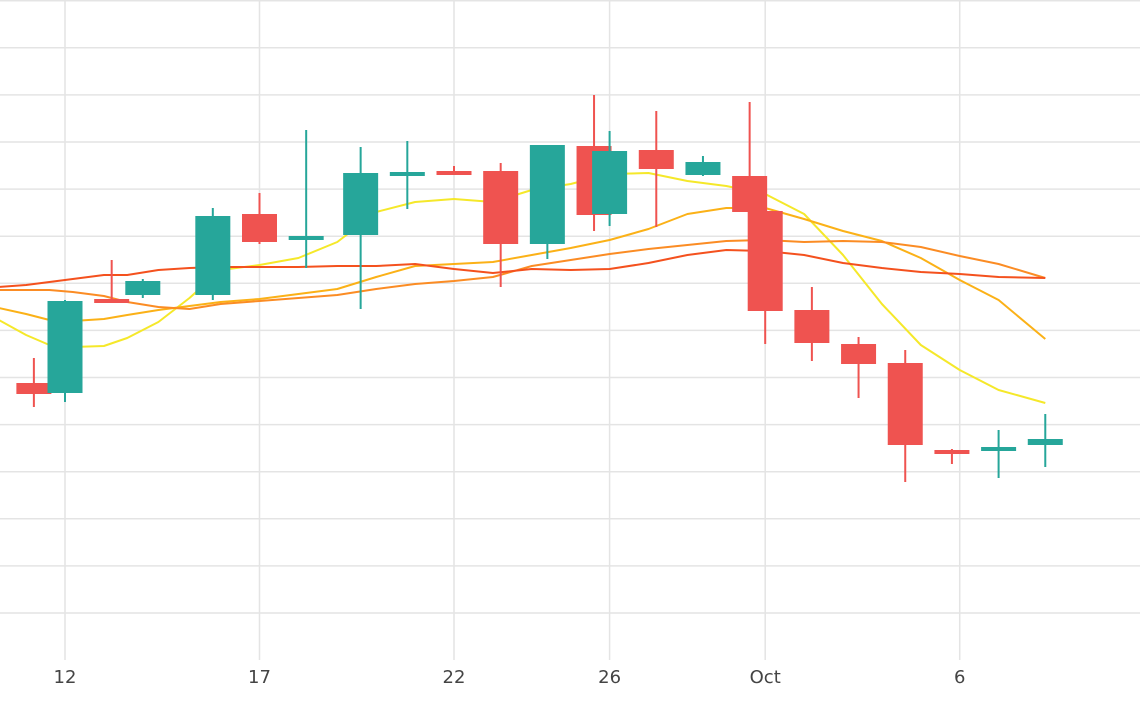 The height and width of the screenshot is (710, 1140). I want to click on x-tick-label: 17, so click(259, 677).